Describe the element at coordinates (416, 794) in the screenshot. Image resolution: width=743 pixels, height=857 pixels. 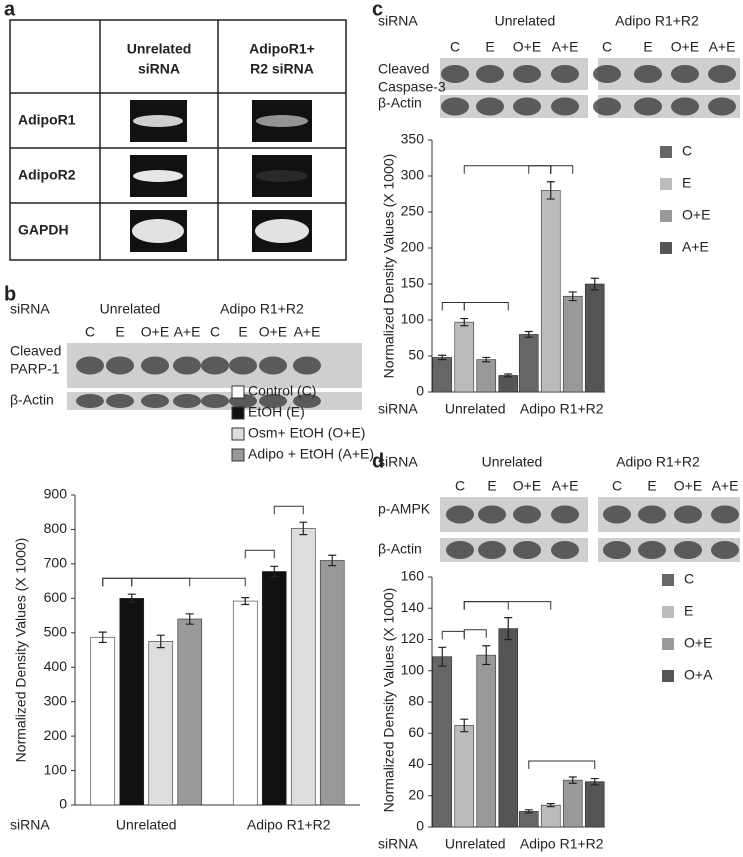
I see `y-tick-label: 20` at that location.